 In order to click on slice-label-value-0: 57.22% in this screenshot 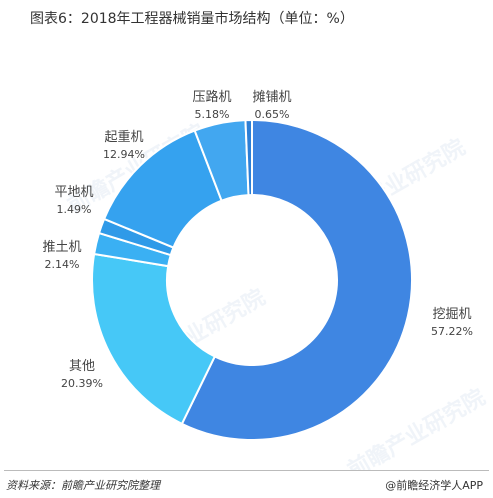, I will do `click(452, 331)`.